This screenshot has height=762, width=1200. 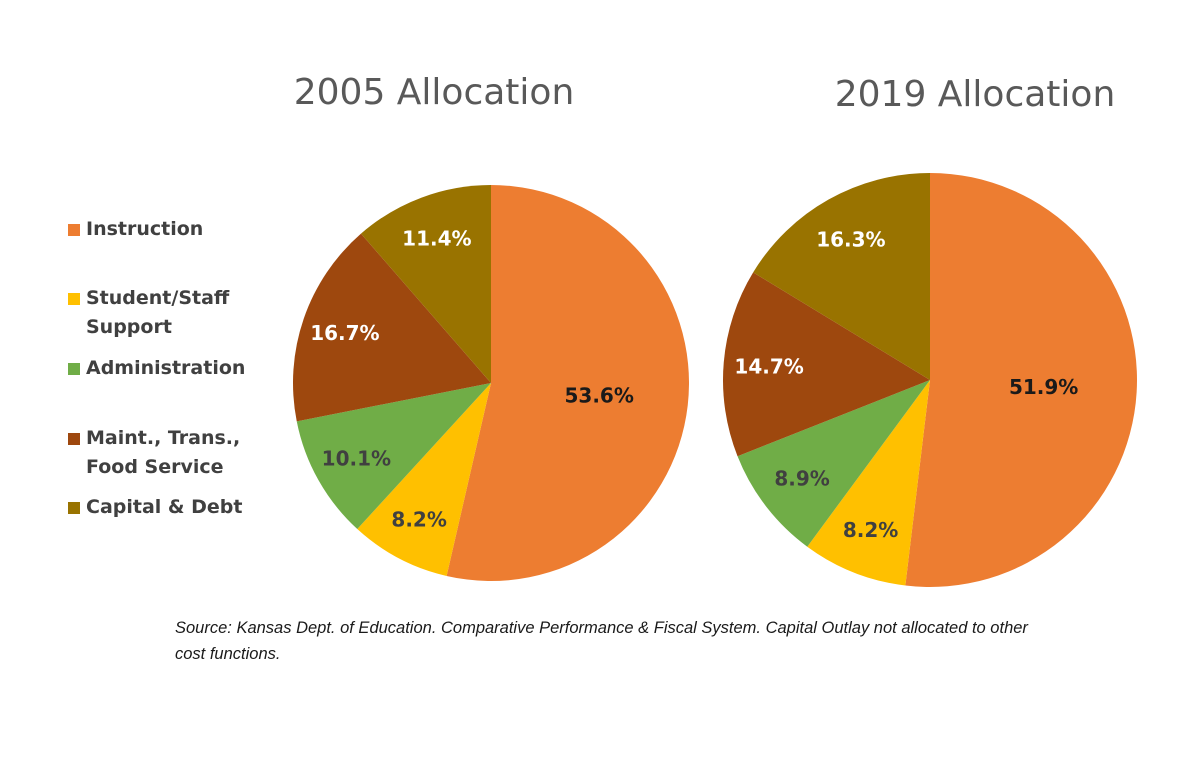 What do you see at coordinates (850, 239) in the screenshot?
I see `data-label: 16.3%` at bounding box center [850, 239].